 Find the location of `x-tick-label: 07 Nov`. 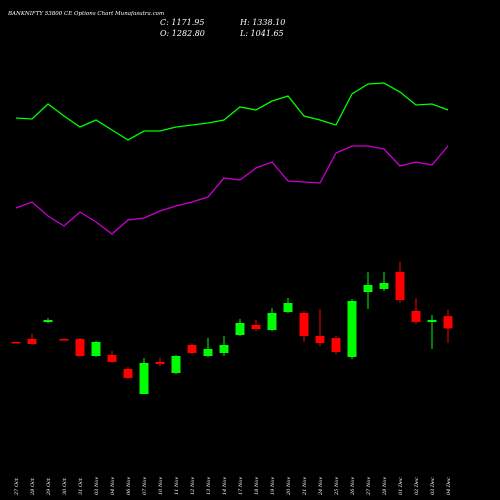

x-tick-label: 07 Nov is located at coordinates (145, 486).